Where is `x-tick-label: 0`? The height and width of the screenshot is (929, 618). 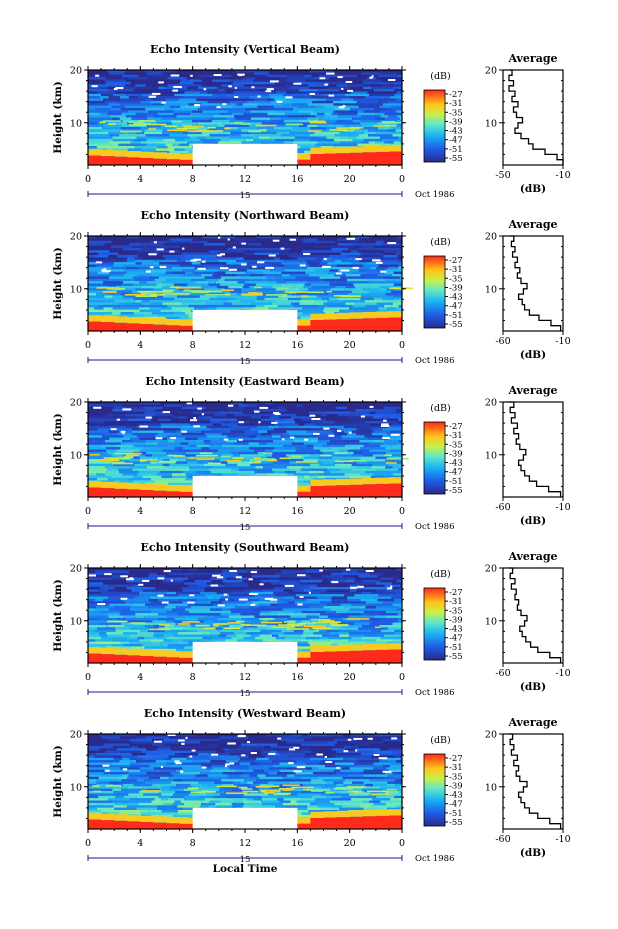 x-tick-label: 0 is located at coordinates (88, 677).